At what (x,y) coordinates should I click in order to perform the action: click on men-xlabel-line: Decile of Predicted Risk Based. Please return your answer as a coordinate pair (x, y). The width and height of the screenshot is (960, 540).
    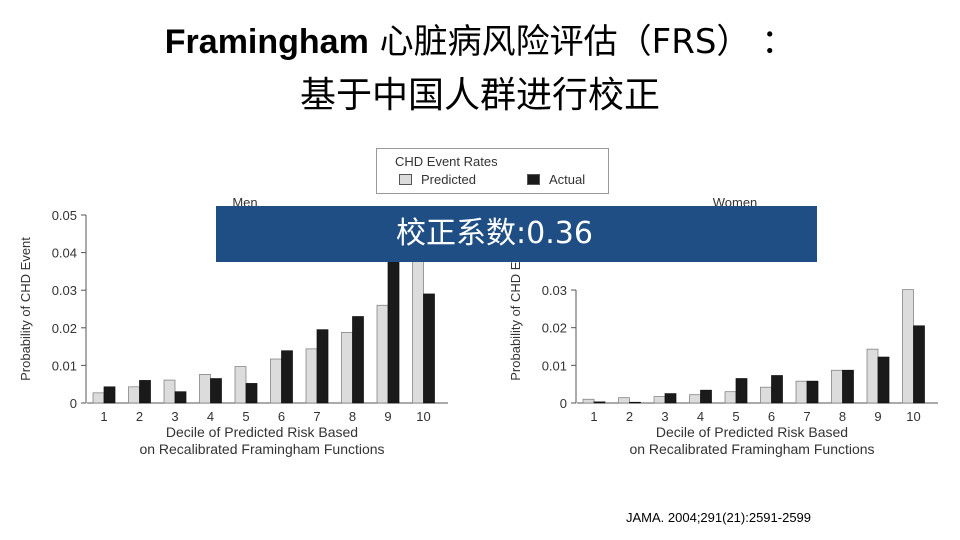
    Looking at the image, I should click on (262, 432).